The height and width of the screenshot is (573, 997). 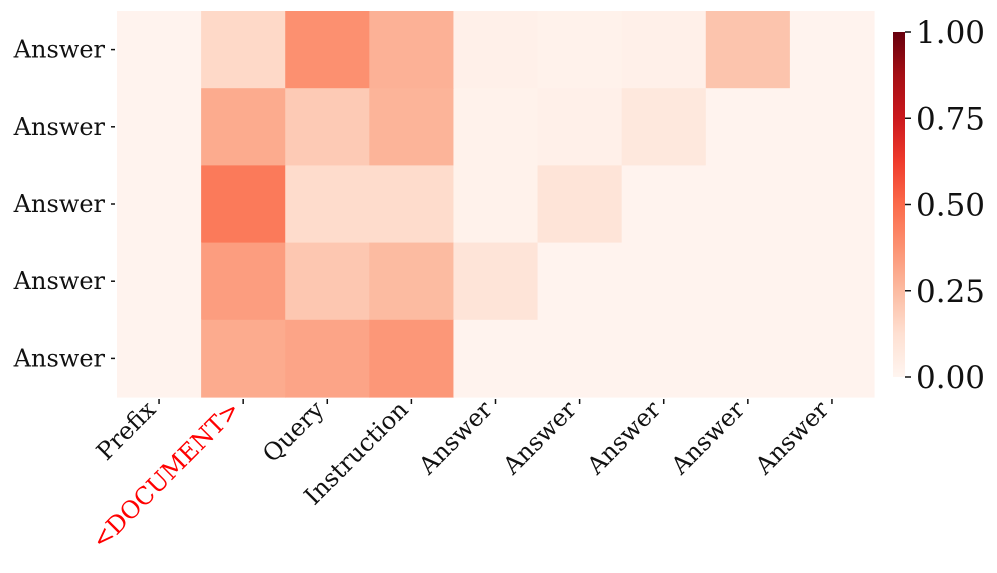 I want to click on colorbar-tick-label: 0.75, so click(x=950, y=119).